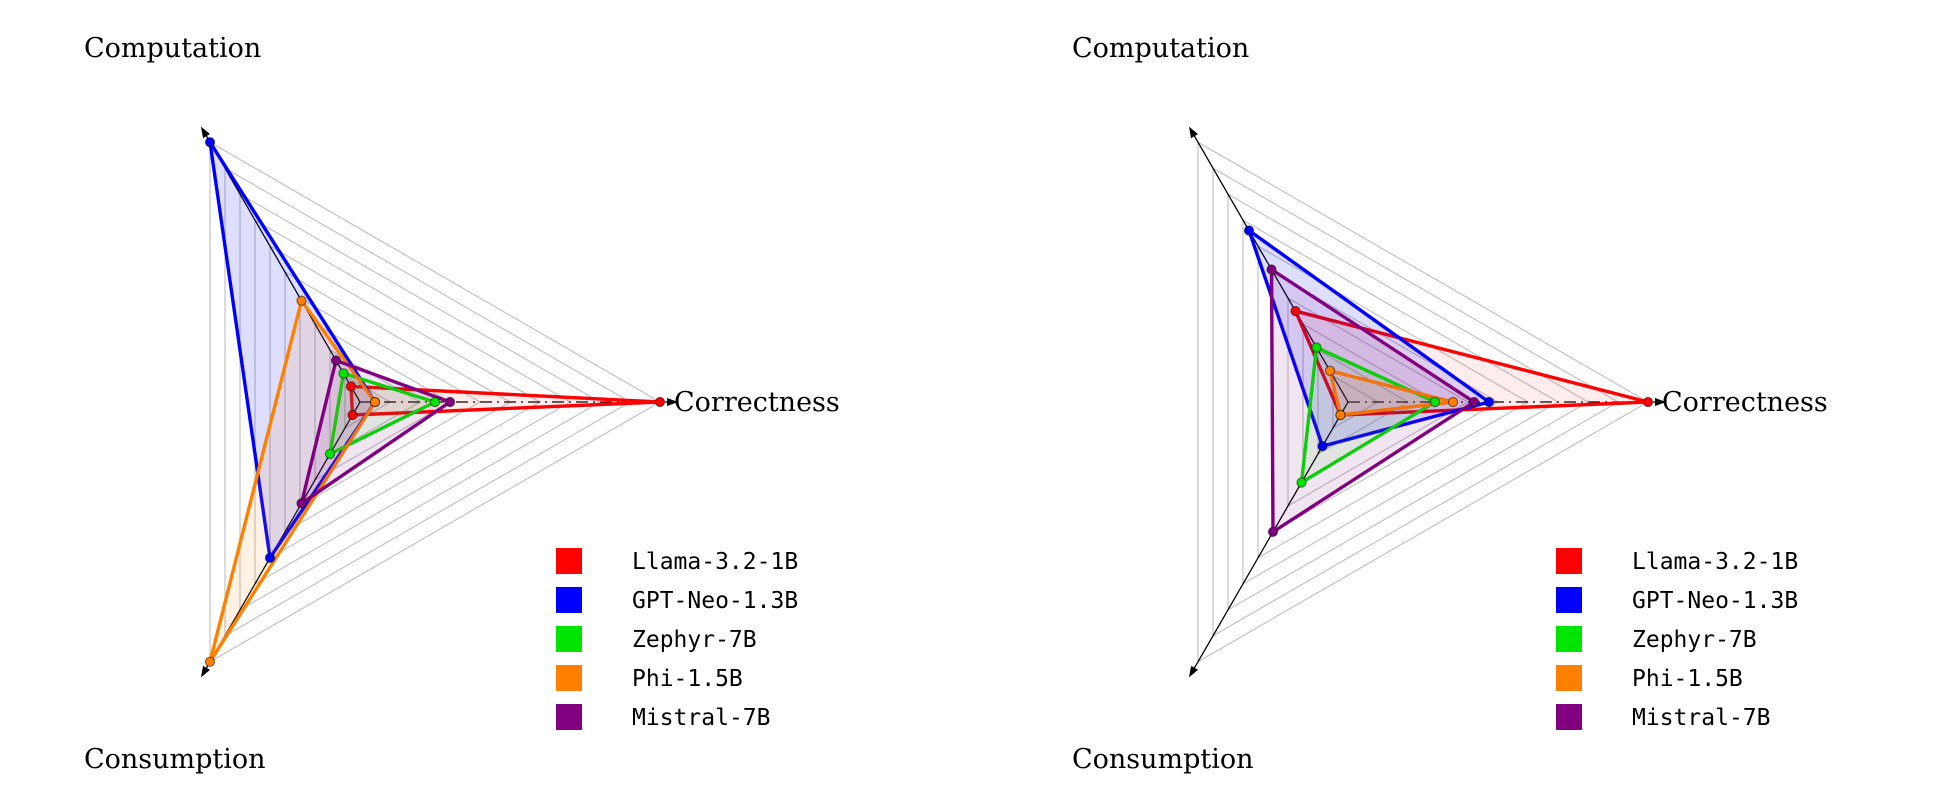 The height and width of the screenshot is (790, 1946). I want to click on marker-gpt-neo-1-3b-correctness, so click(1489, 402).